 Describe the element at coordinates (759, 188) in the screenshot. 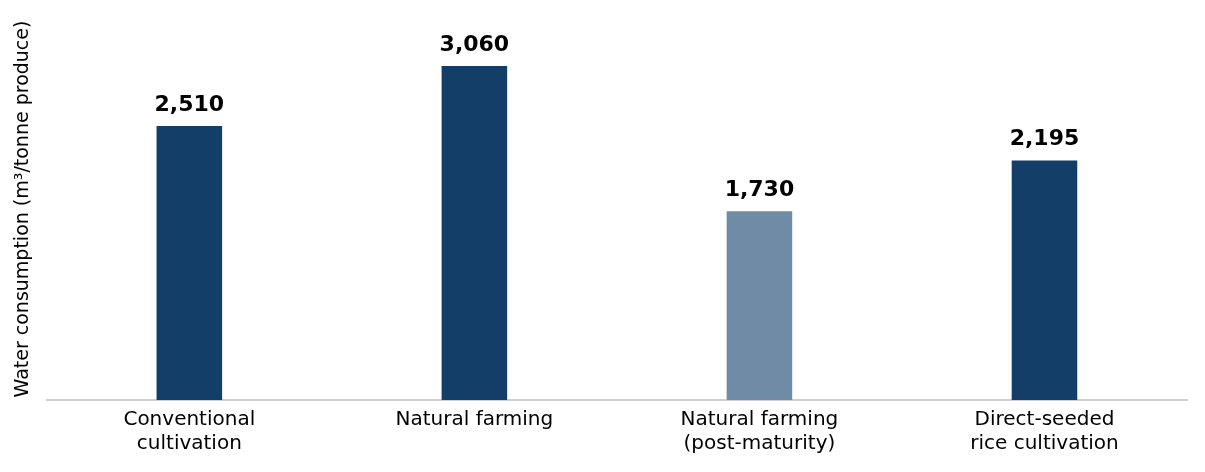

I see `data-label: 1,730` at that location.